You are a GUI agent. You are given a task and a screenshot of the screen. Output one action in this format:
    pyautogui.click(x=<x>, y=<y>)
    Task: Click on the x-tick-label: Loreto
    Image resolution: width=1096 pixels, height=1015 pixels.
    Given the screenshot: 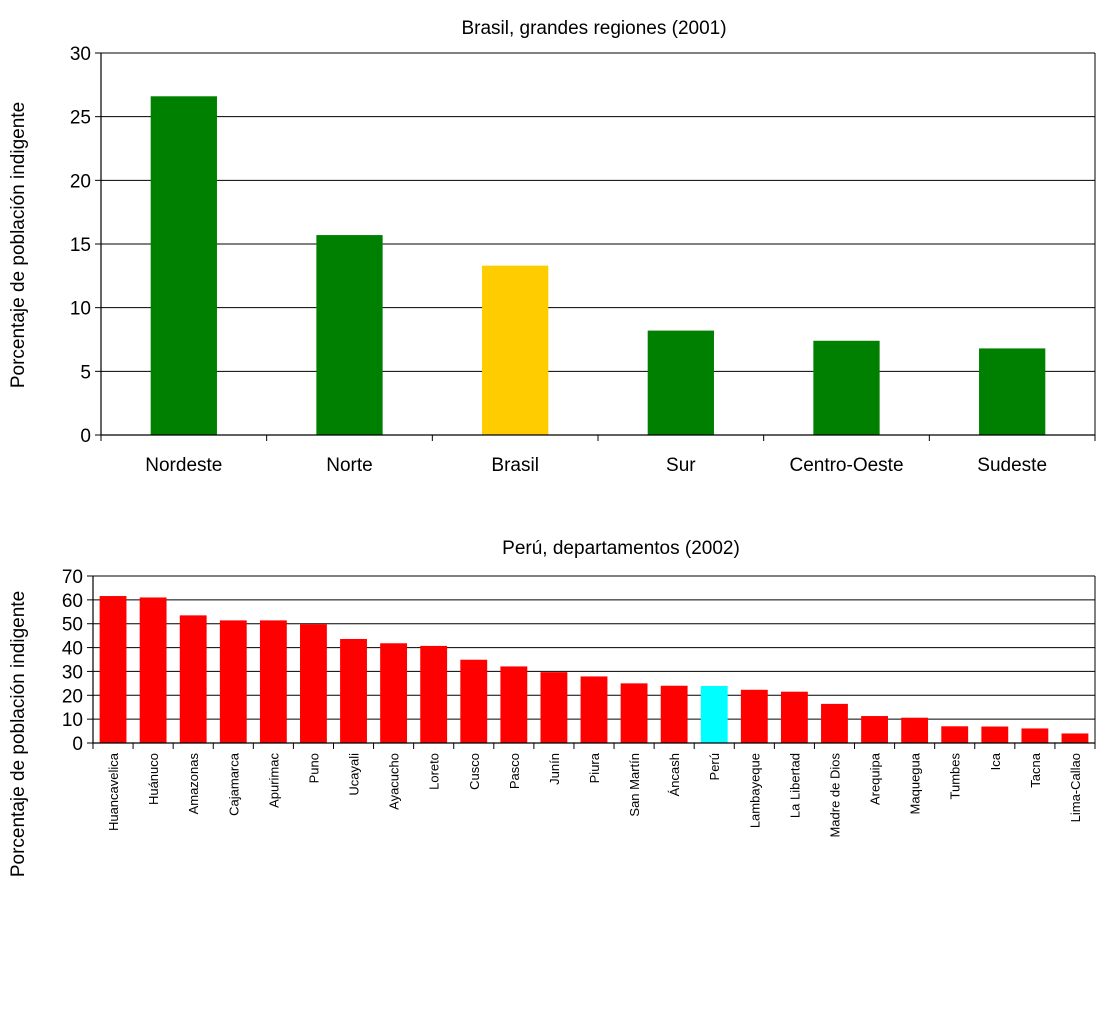 What is the action you would take?
    pyautogui.click(x=434, y=771)
    